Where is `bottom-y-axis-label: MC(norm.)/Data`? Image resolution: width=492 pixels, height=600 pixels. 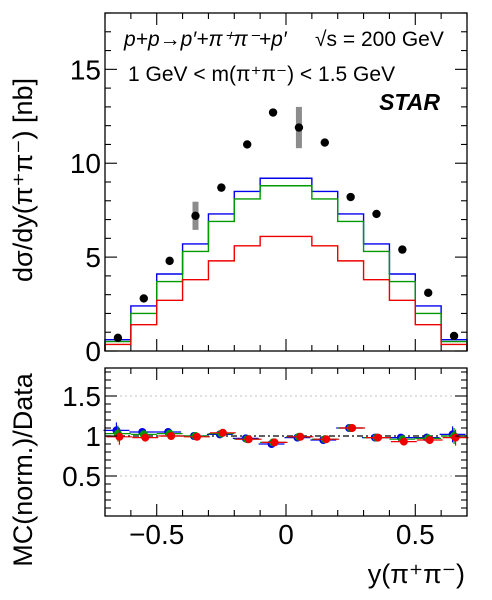
bottom-y-axis-label: MC(norm.)/Data is located at coordinates (23, 469).